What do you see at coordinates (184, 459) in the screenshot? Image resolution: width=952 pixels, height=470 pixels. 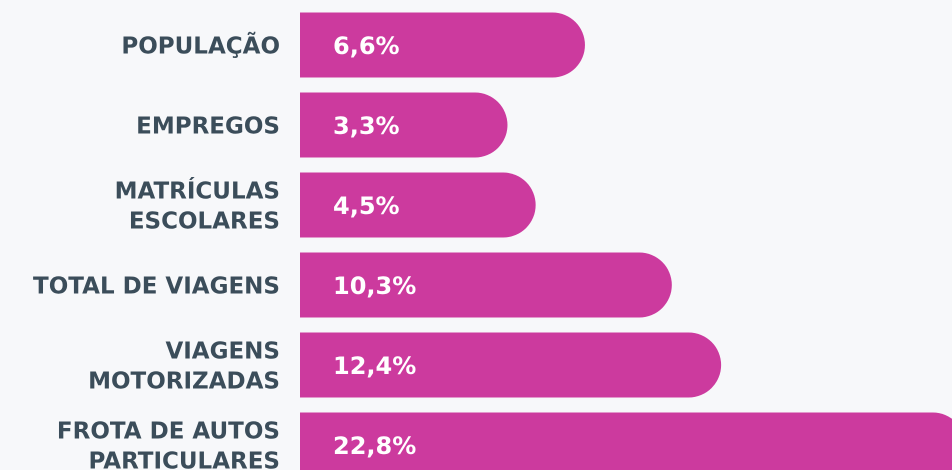 I see `category-label: PARTICULARES` at bounding box center [184, 459].